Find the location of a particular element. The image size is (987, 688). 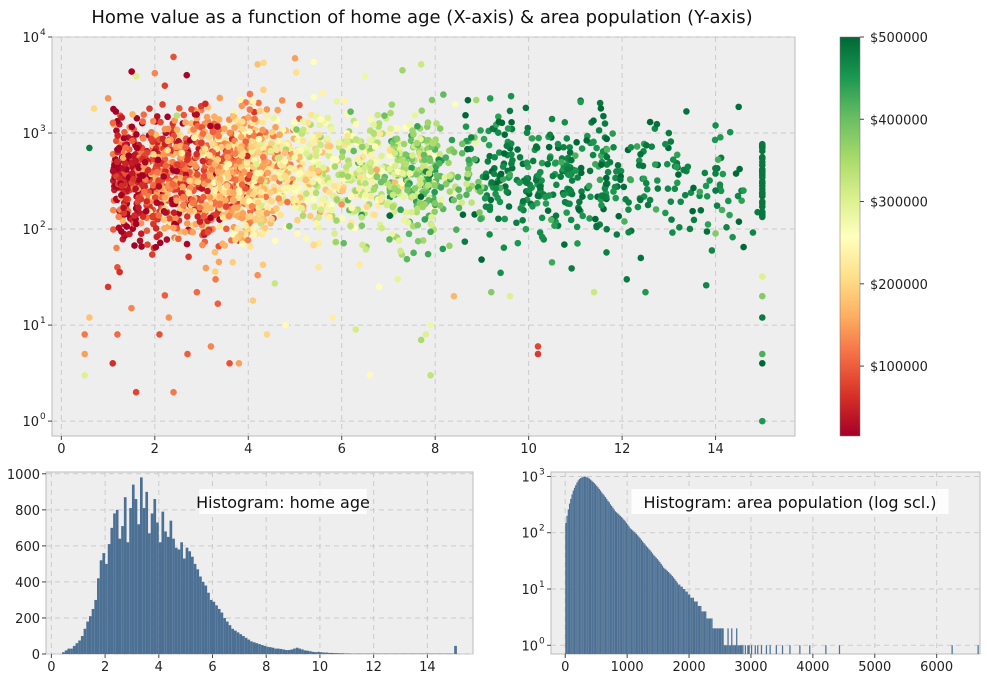

age-histogram-x-tick-label: 6 is located at coordinates (212, 667).